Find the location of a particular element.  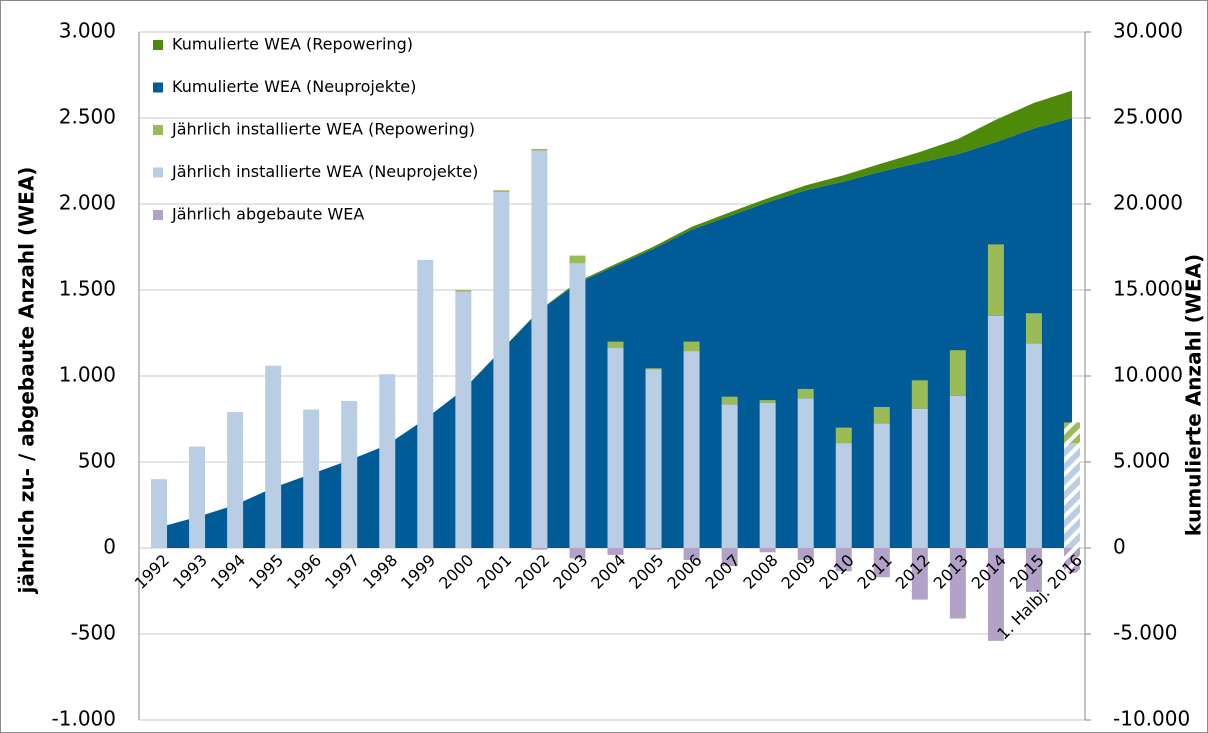

legend-label: Jährlich abgebaute WEA is located at coordinates (267, 214).